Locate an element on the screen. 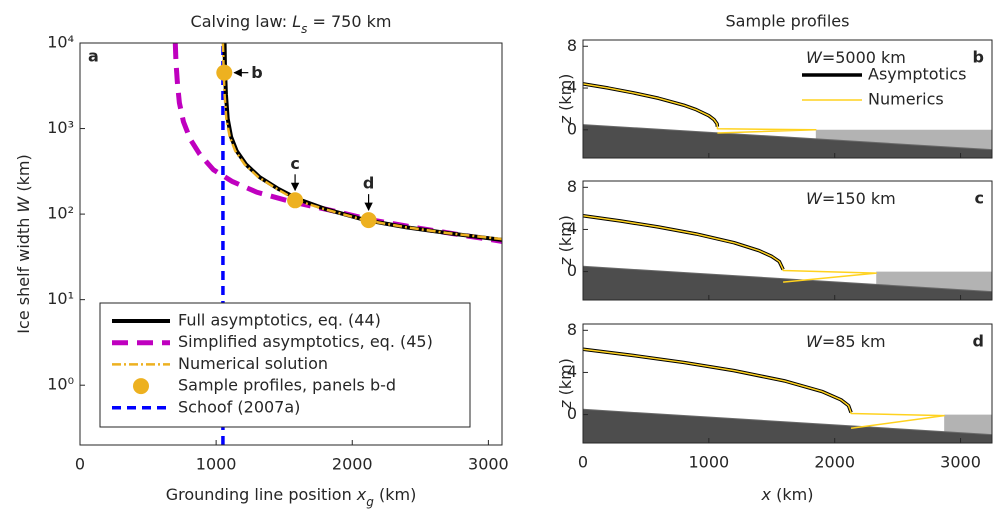 The height and width of the screenshot is (513, 993). text-part: =150 km is located at coordinates (859, 198).